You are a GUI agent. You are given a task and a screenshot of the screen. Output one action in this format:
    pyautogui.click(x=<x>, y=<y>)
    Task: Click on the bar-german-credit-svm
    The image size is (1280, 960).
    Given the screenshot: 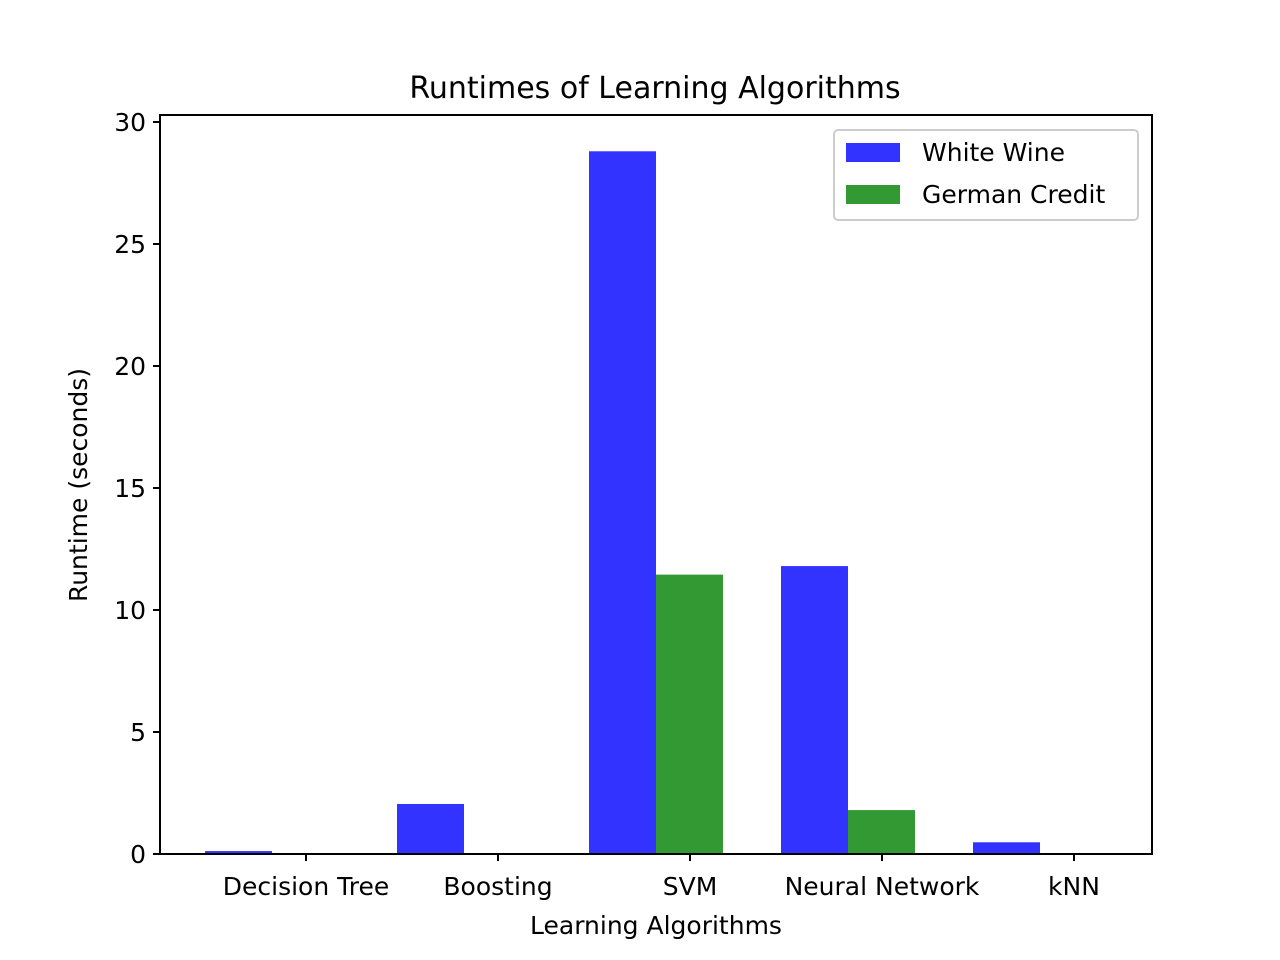 What is the action you would take?
    pyautogui.click(x=689, y=714)
    